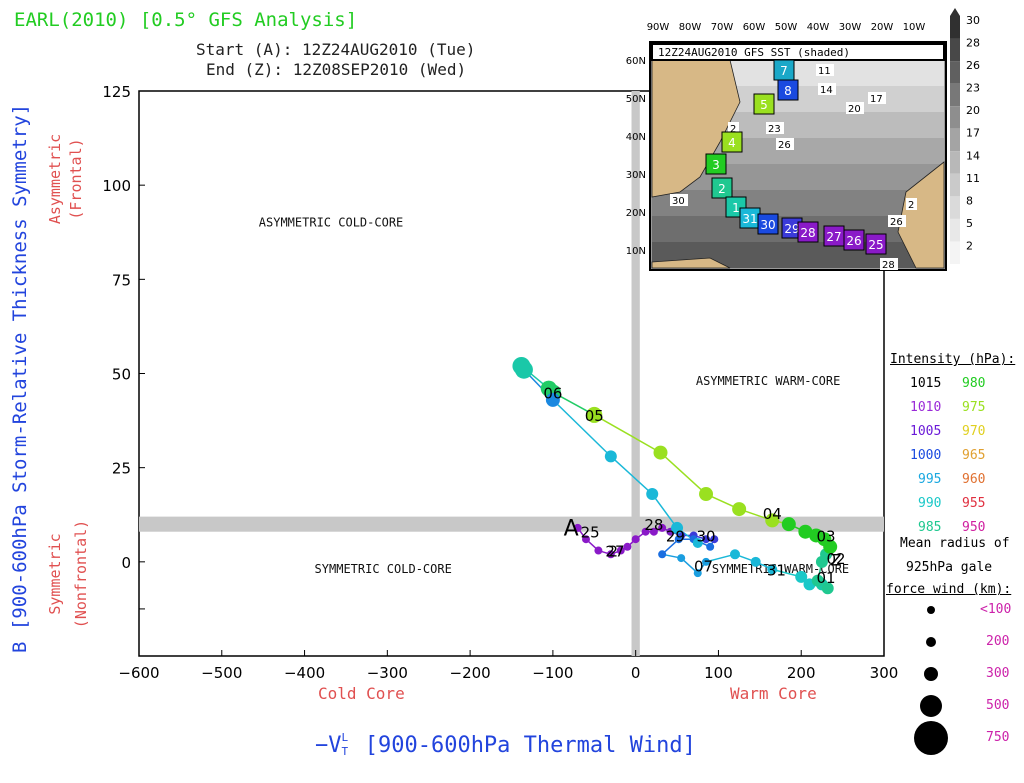 The image size is (1024, 783). Describe the element at coordinates (926, 383) in the screenshot. I see `legend-pressure-a: 1015` at that location.